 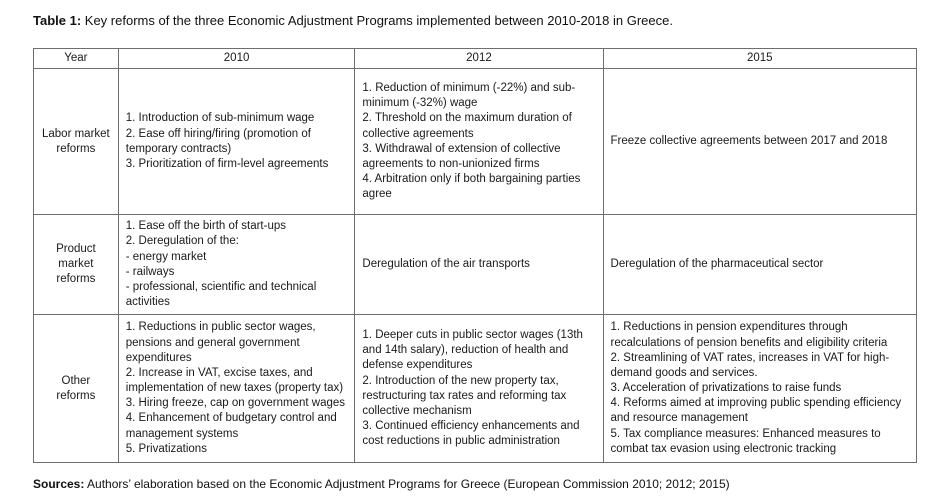 What do you see at coordinates (479, 58) in the screenshot?
I see `header-2012: 2012` at bounding box center [479, 58].